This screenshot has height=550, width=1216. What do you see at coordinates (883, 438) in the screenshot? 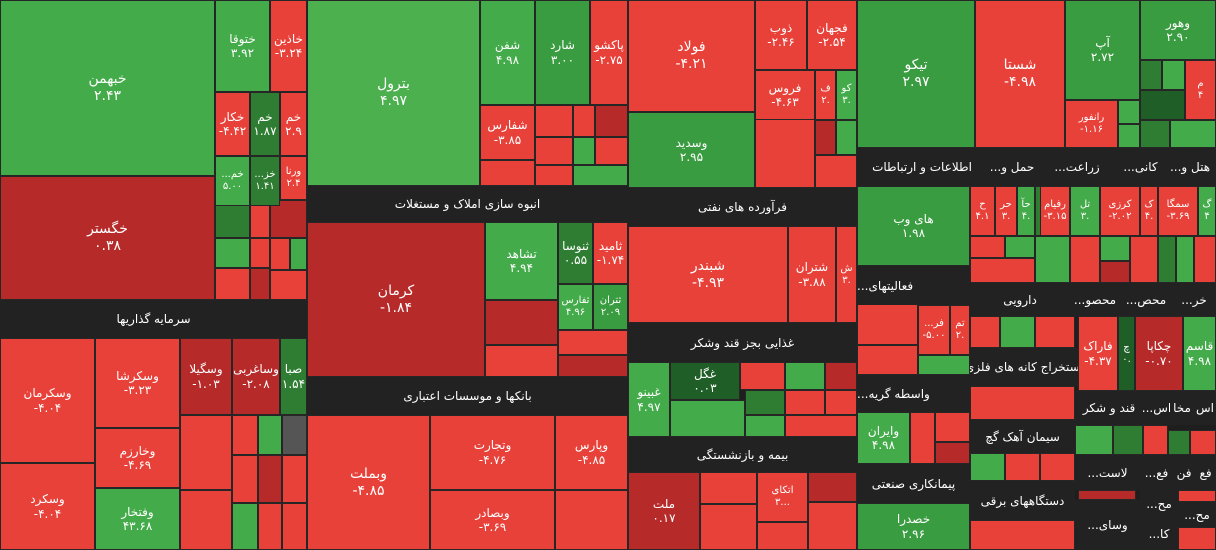
I see `tile-vairan: وایران ۴.۹۸` at bounding box center [883, 438].